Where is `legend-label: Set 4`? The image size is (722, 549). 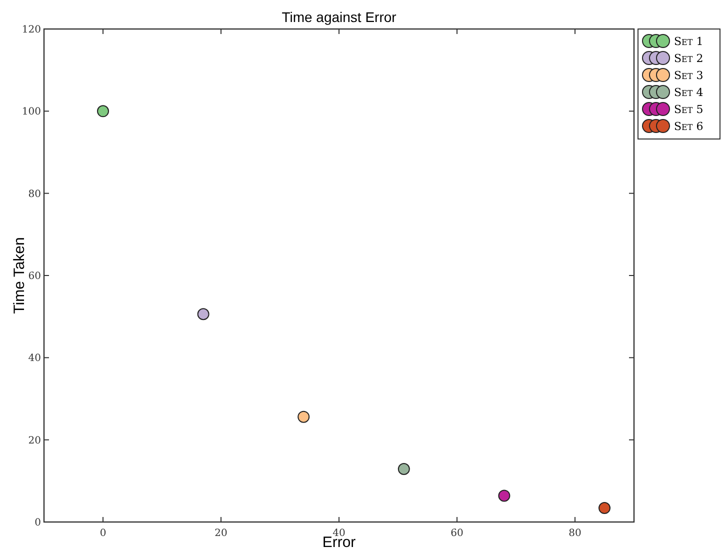 legend-label: Set 4 is located at coordinates (689, 92).